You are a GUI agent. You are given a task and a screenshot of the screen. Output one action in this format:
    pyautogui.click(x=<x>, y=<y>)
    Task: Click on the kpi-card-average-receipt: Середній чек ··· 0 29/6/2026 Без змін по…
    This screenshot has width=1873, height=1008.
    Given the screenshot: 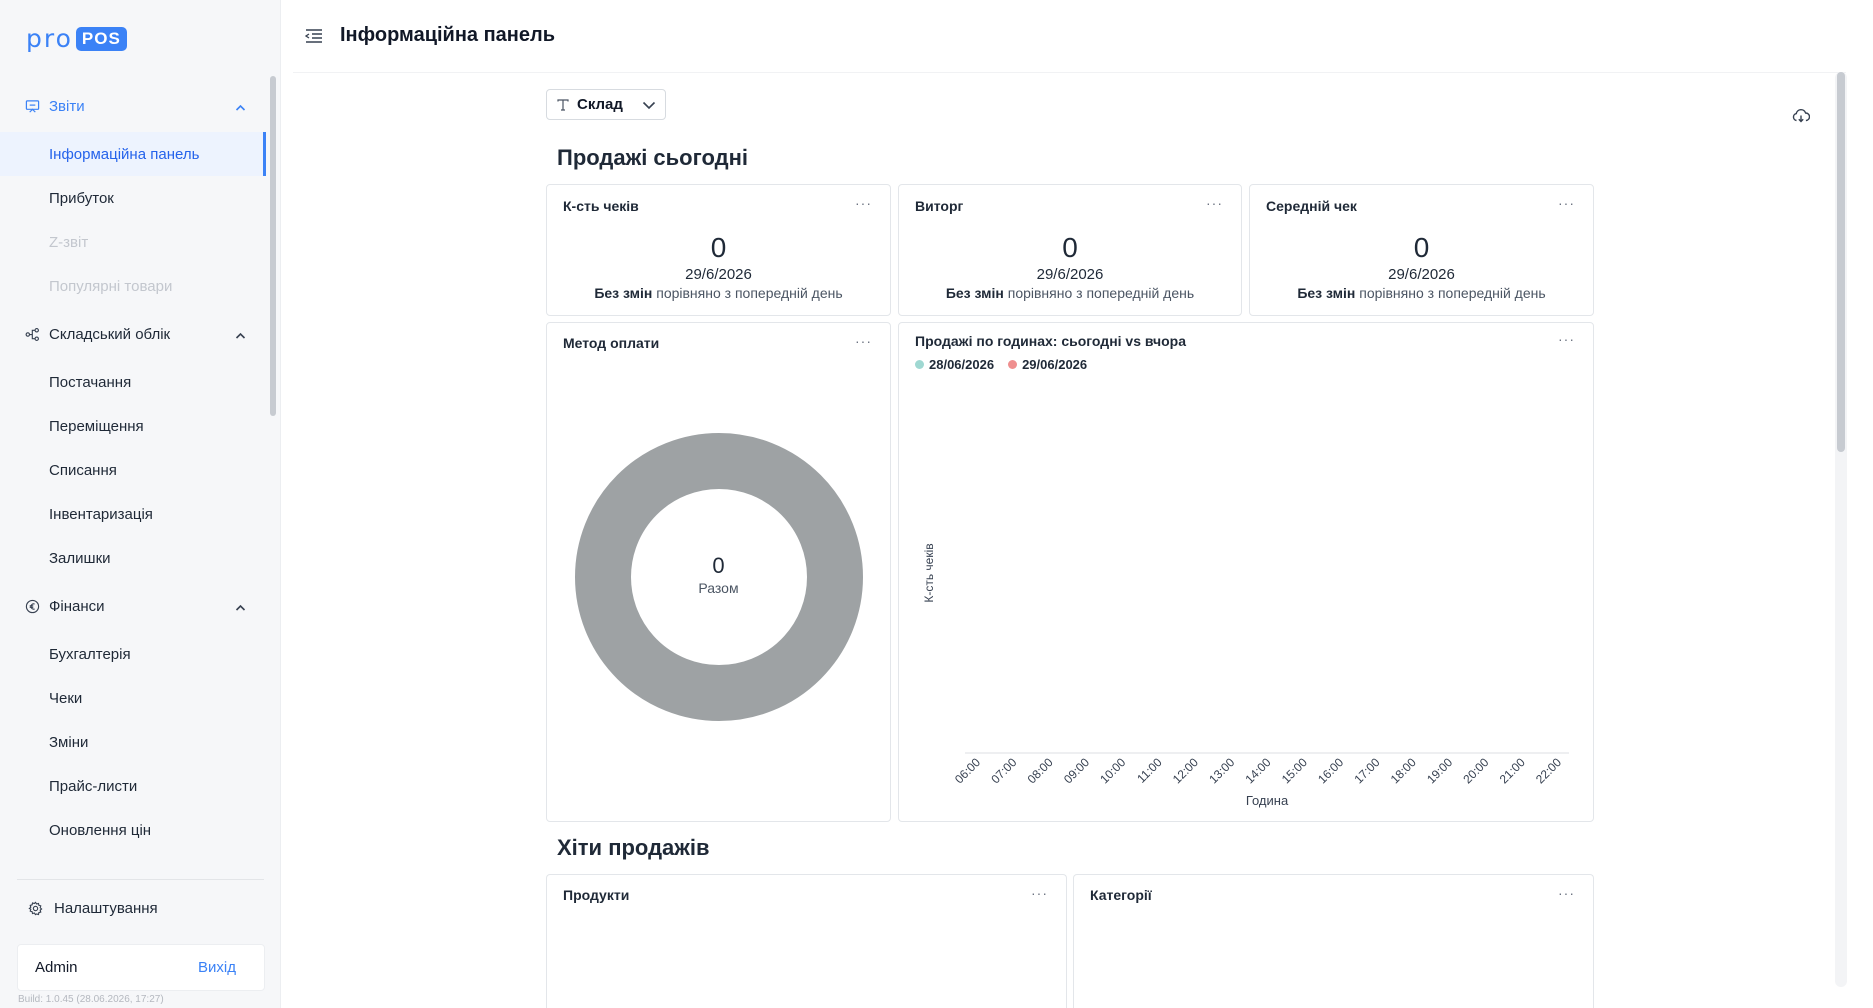 What is the action you would take?
    pyautogui.click(x=1421, y=250)
    